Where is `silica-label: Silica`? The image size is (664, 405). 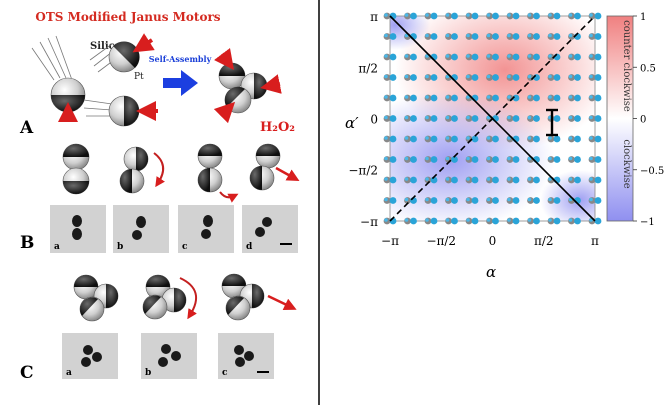 silica-label: Silica is located at coordinates (106, 46).